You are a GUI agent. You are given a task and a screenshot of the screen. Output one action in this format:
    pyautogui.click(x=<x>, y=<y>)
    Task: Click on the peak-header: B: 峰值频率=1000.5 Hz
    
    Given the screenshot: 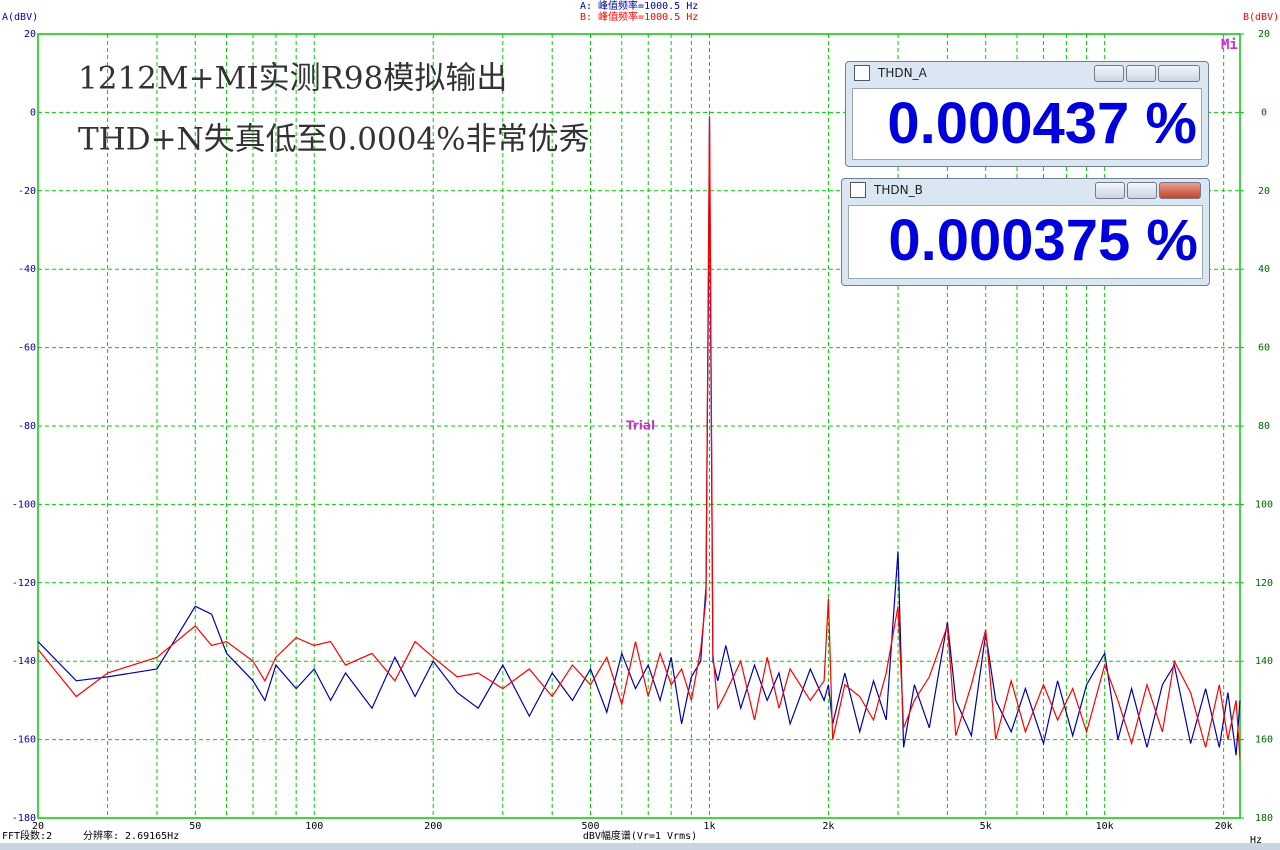 What is the action you would take?
    pyautogui.click(x=639, y=16)
    